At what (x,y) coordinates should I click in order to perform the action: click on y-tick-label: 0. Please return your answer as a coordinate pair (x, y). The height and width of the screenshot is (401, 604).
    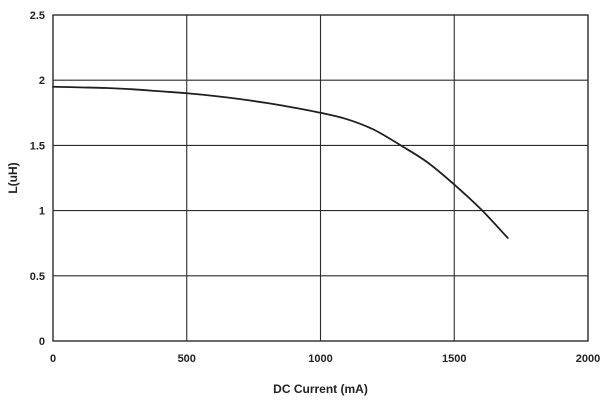
    Looking at the image, I should click on (42, 342).